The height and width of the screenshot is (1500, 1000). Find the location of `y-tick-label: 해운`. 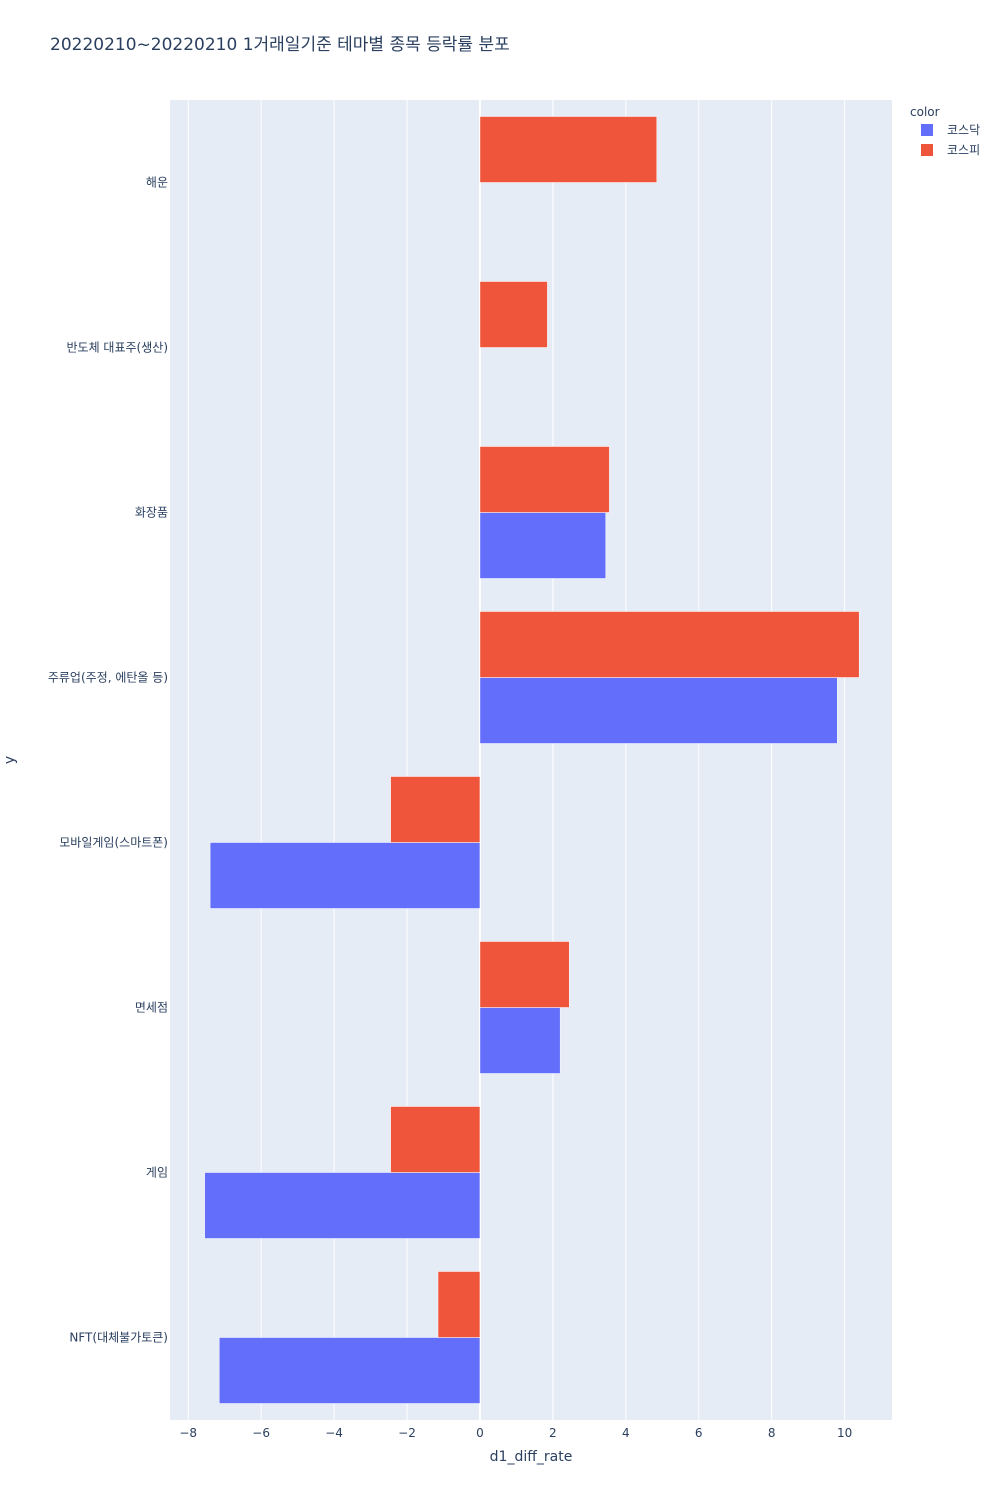

y-tick-label: 해운 is located at coordinates (157, 183).